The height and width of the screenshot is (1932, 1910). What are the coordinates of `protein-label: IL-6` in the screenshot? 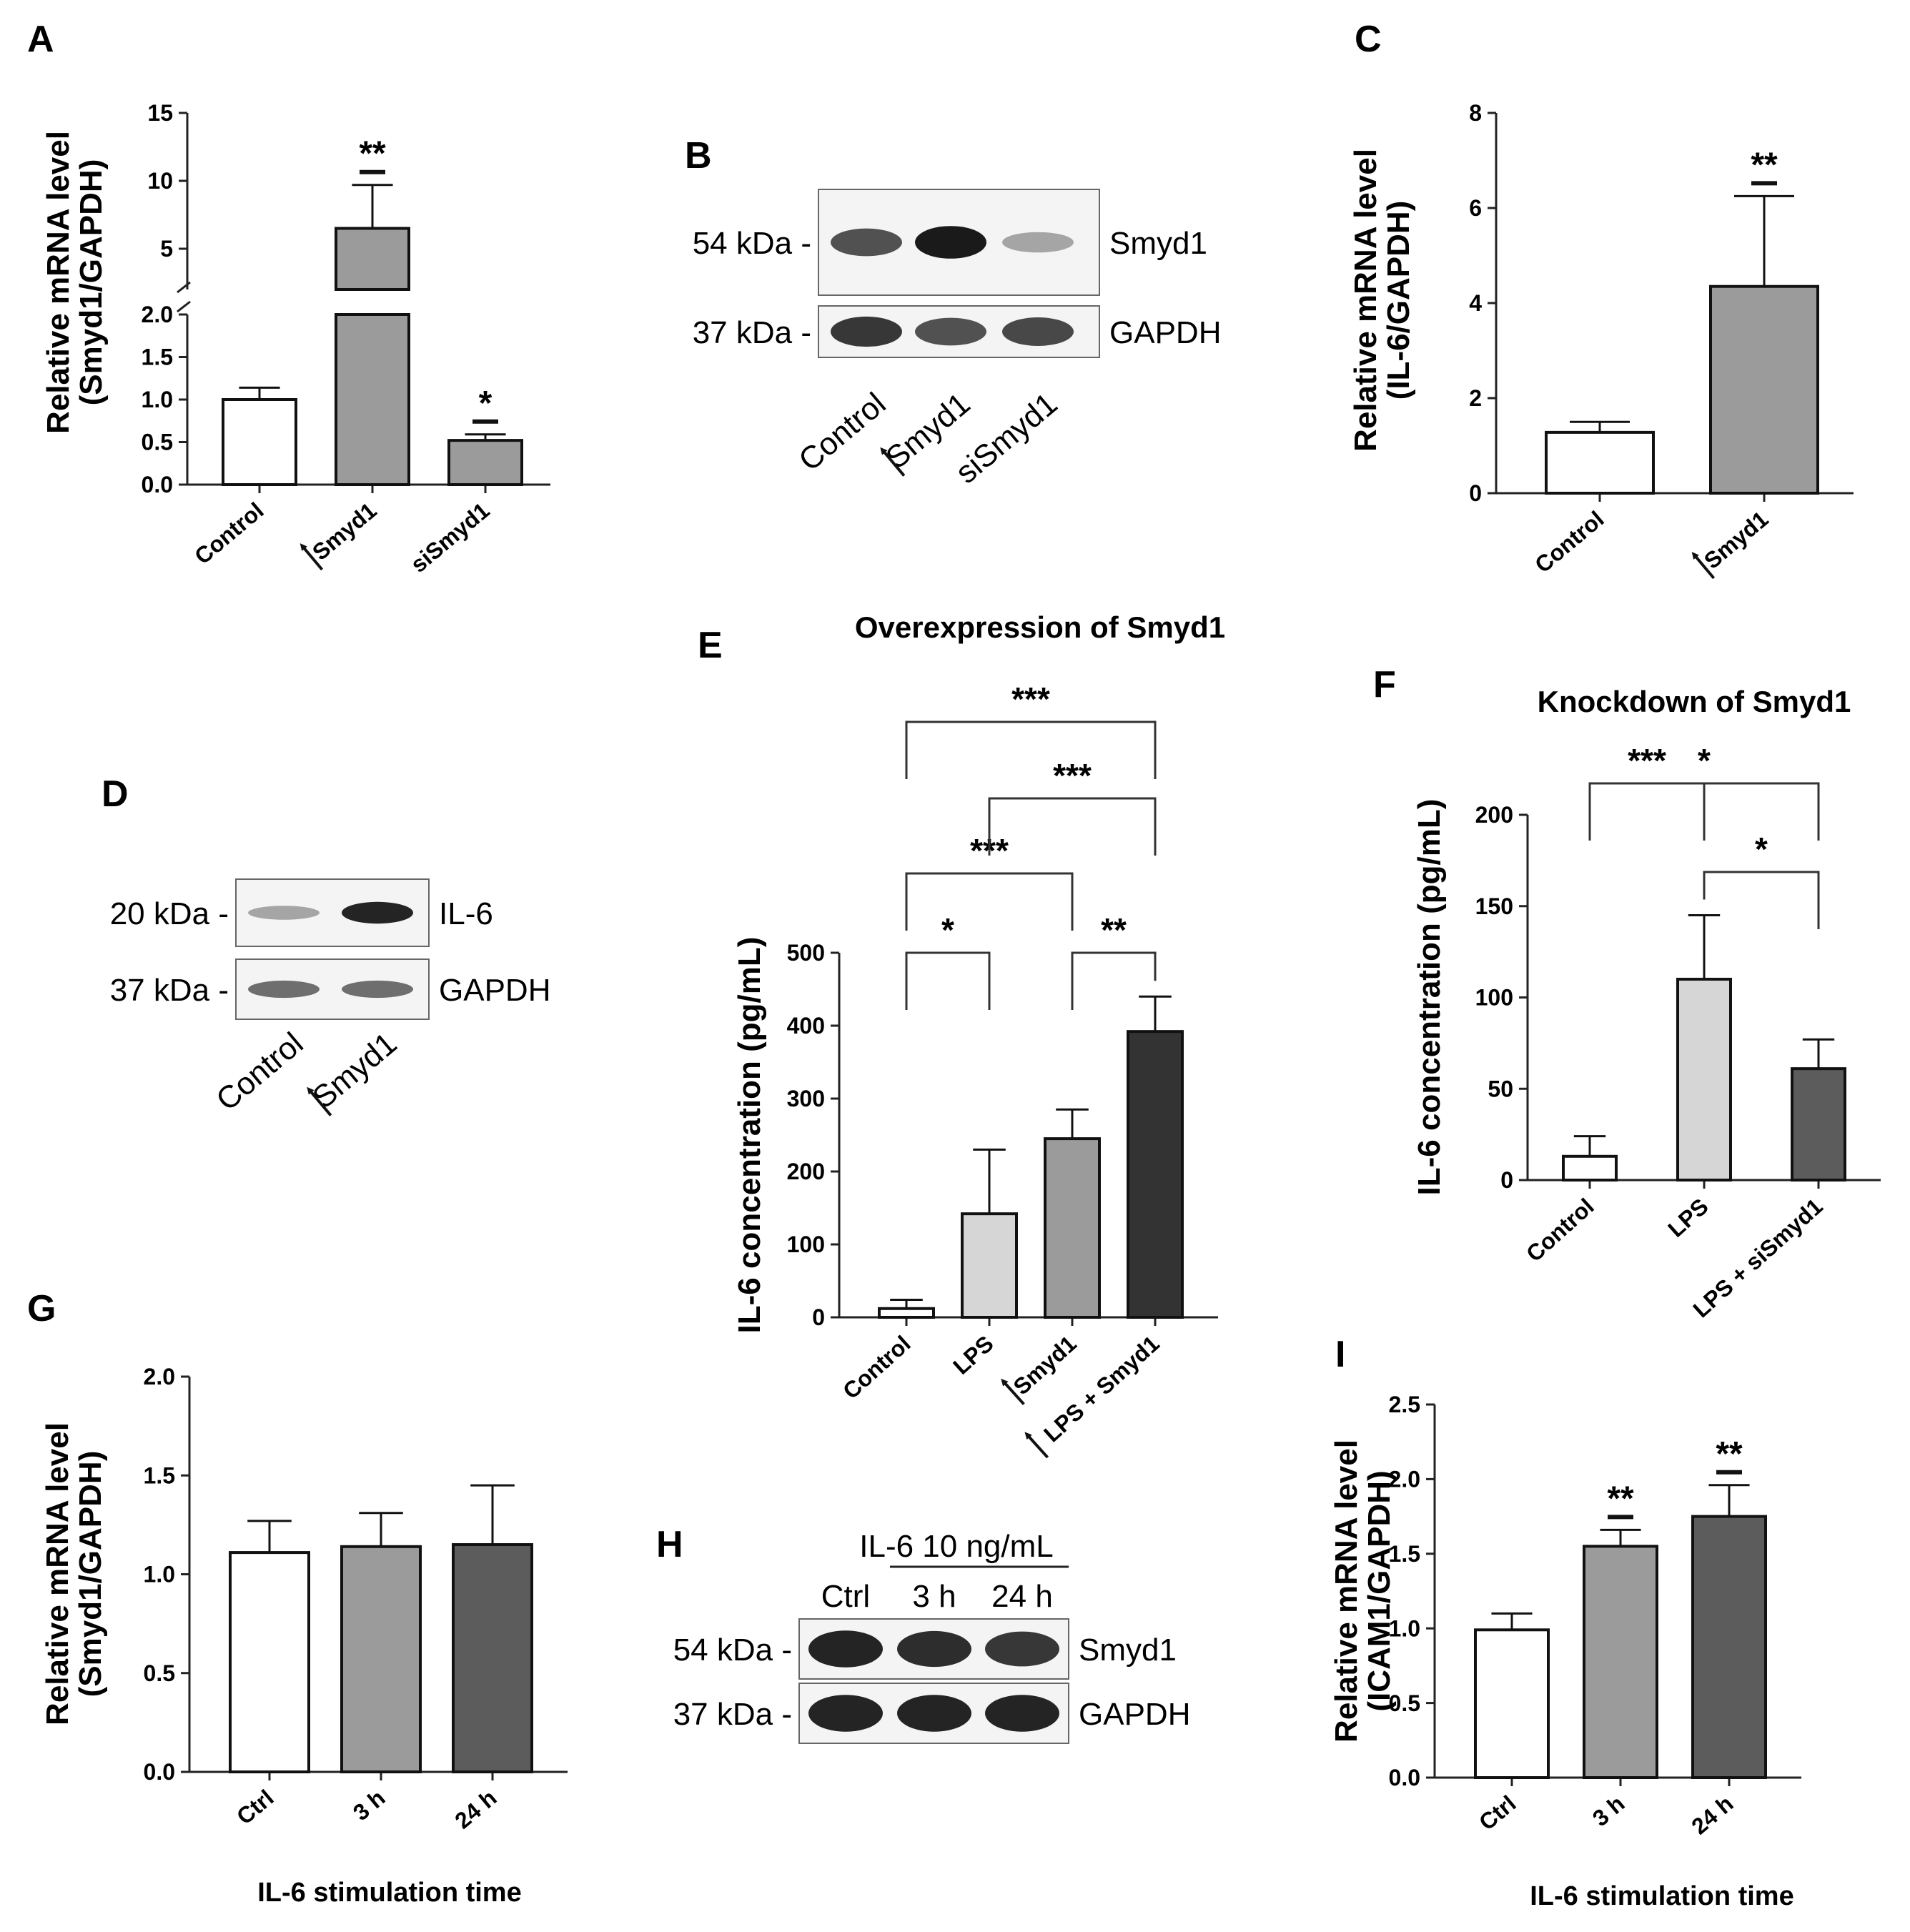 It's located at (466, 913).